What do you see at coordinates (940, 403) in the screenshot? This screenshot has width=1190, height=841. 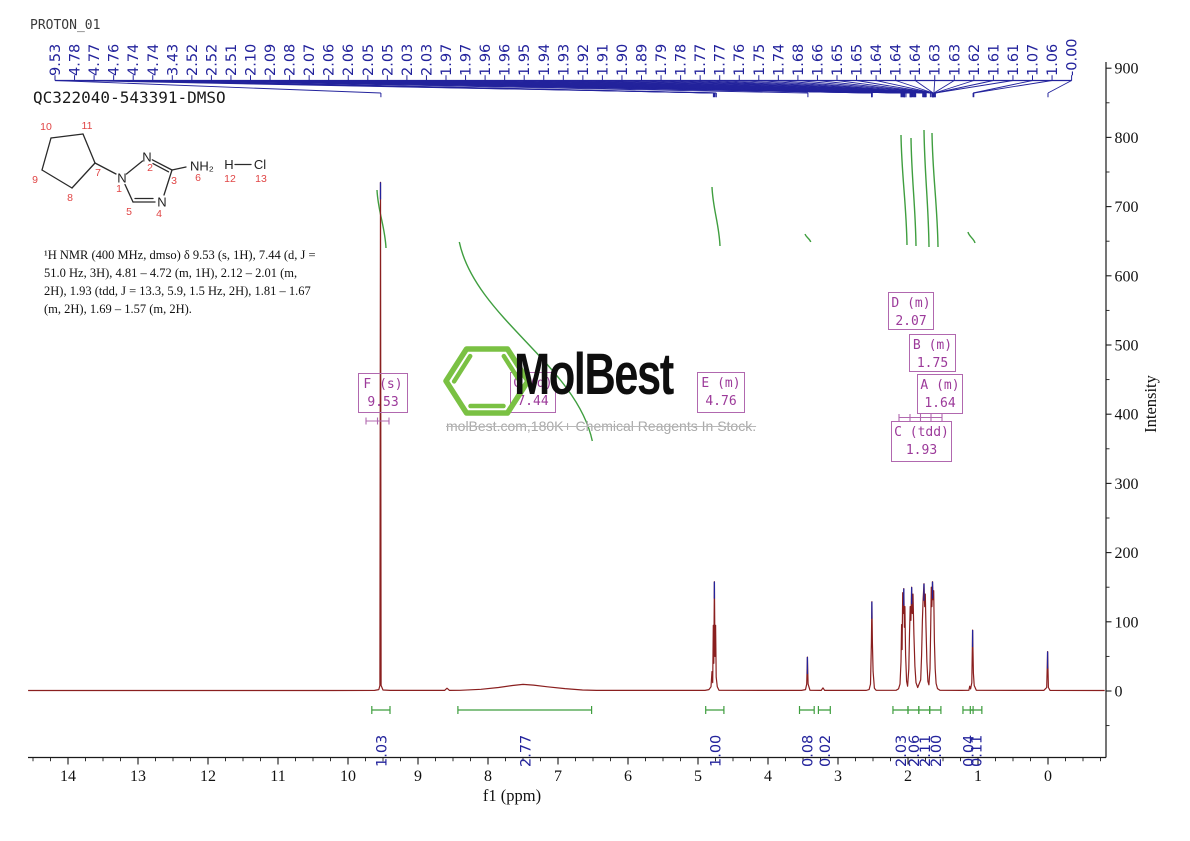 I see `assignment-shift: 1.64` at bounding box center [940, 403].